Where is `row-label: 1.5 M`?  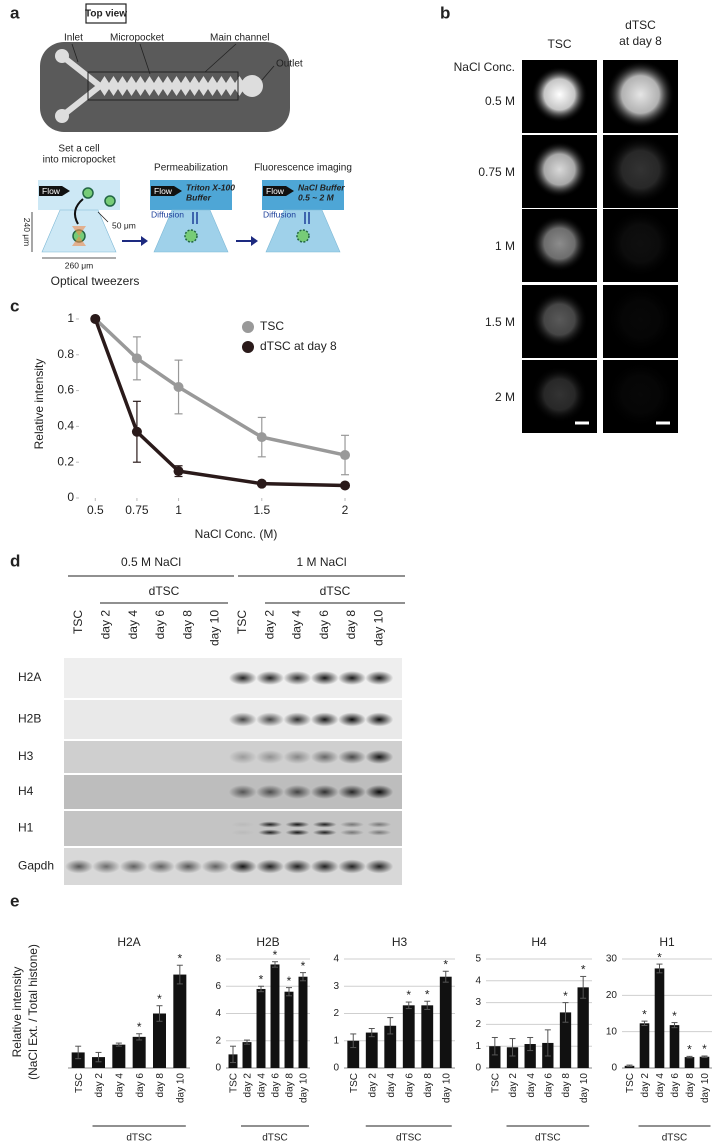 row-label: 1.5 M is located at coordinates (500, 322).